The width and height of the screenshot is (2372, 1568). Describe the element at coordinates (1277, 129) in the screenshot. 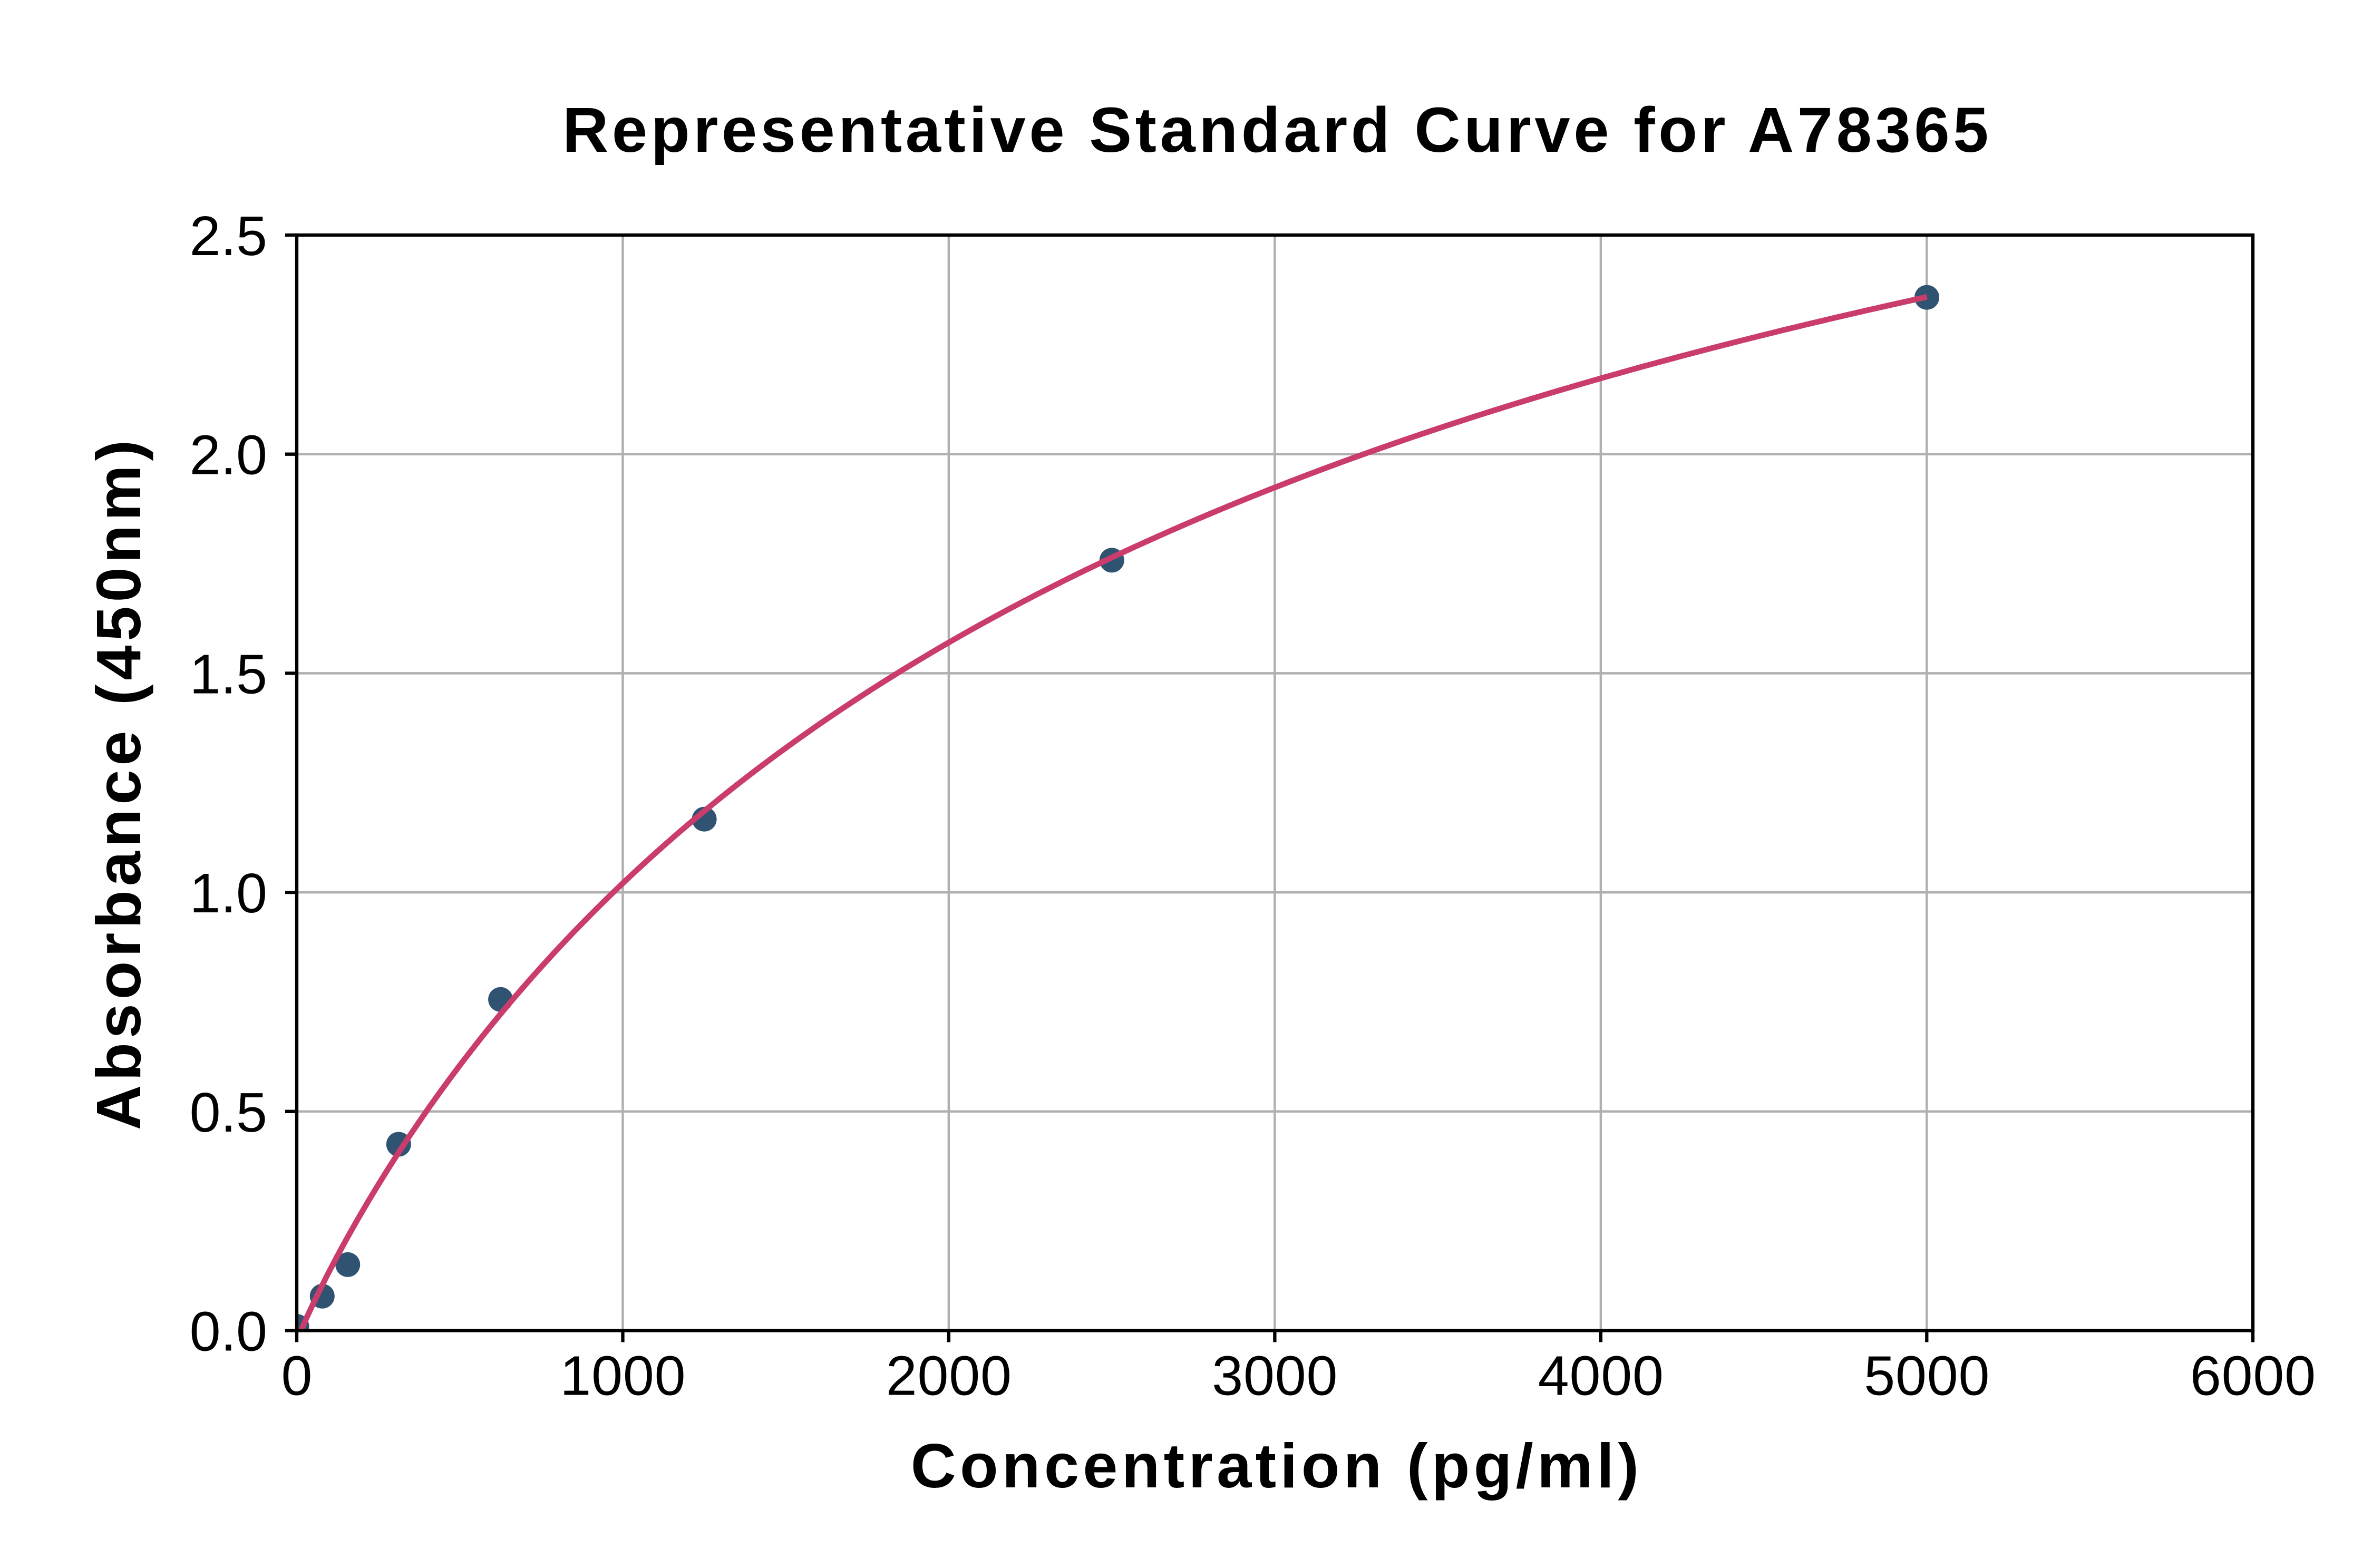

I see `svg-text:Representative Standard Curve: Representative Standard Curve for A78365` at that location.